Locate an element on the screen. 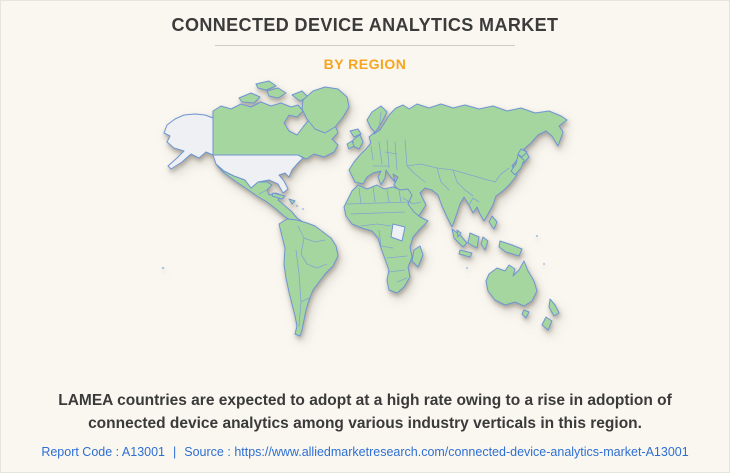  region-sri-lanka is located at coordinates (459, 233).